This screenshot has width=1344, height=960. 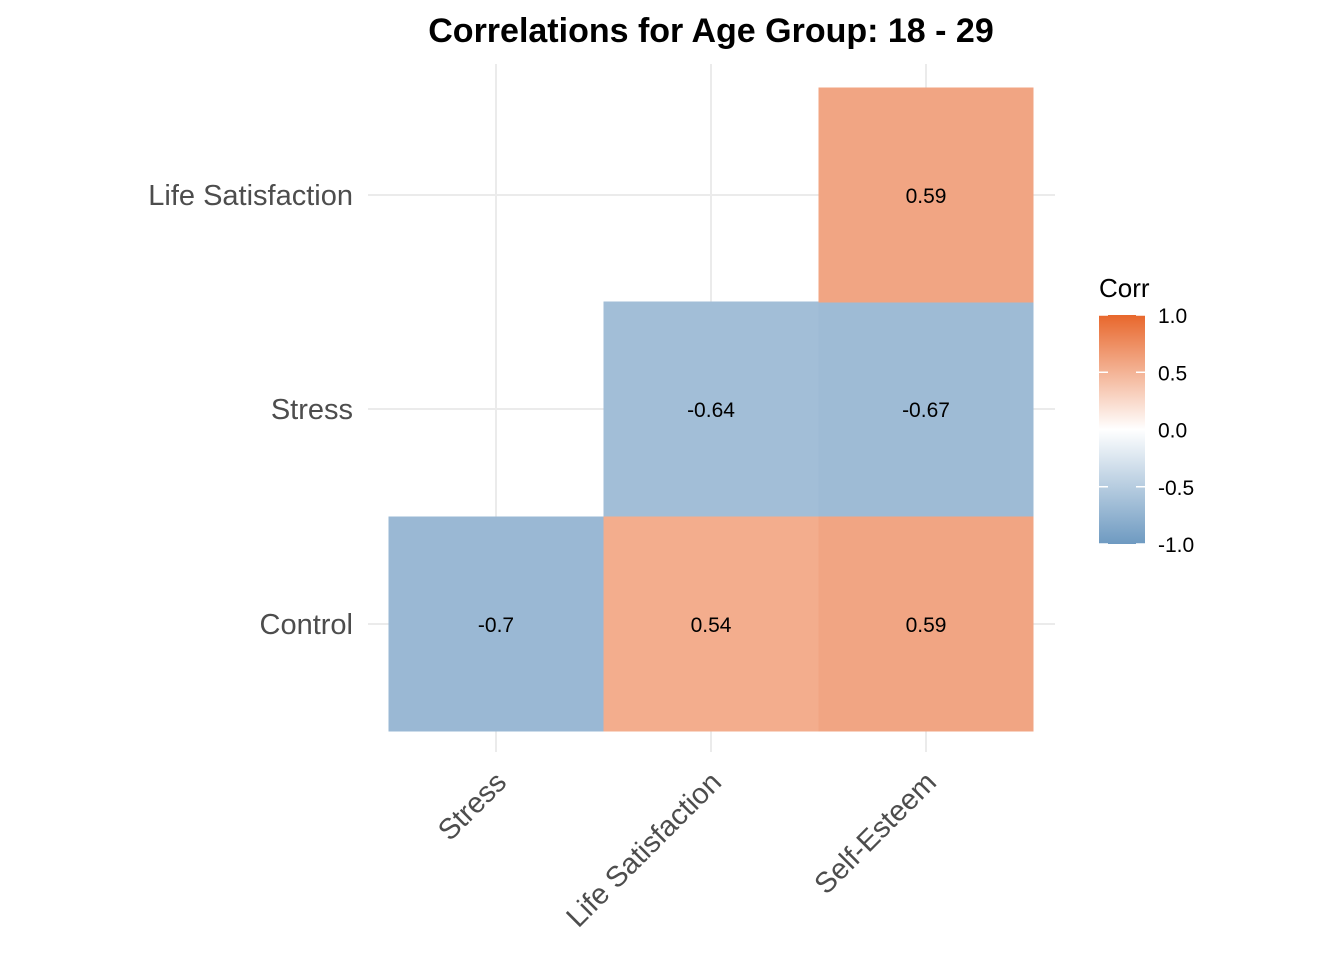 What do you see at coordinates (711, 31) in the screenshot?
I see `chart-title: Correlations for Age Group: 18 - 29` at bounding box center [711, 31].